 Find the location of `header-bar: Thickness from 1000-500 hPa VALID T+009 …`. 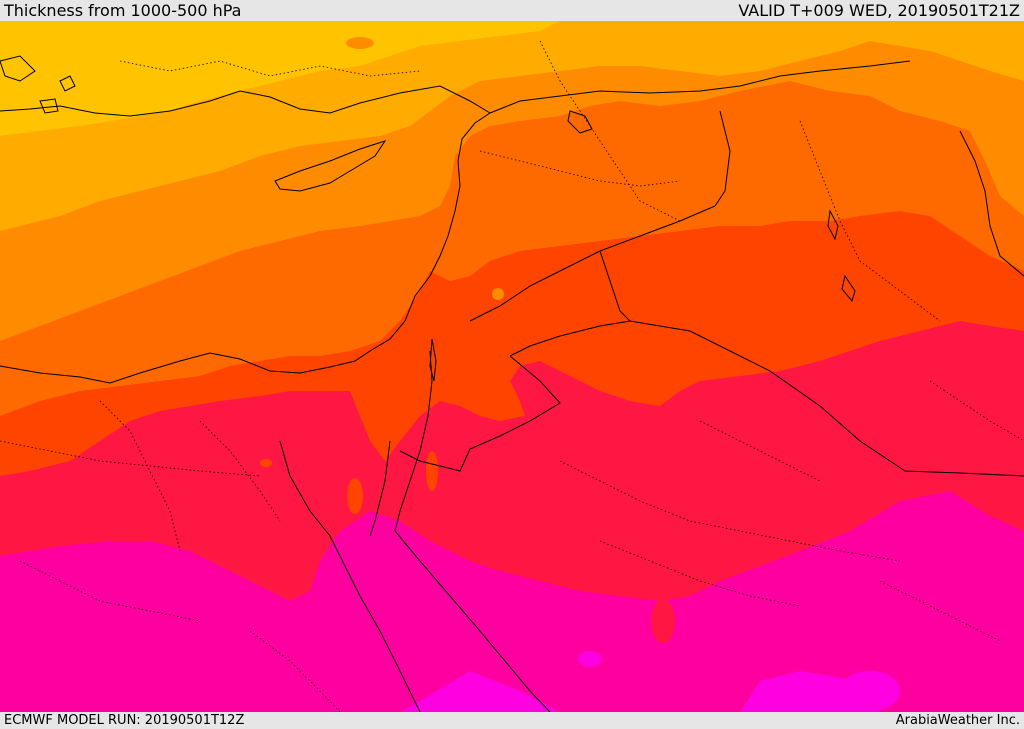

header-bar: Thickness from 1000-500 hPa VALID T+009 … is located at coordinates (512, 10).